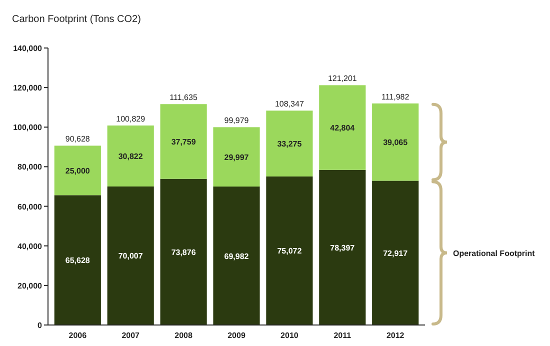 The height and width of the screenshot is (346, 550). Describe the element at coordinates (78, 335) in the screenshot. I see `x-tick-label: 2006` at that location.